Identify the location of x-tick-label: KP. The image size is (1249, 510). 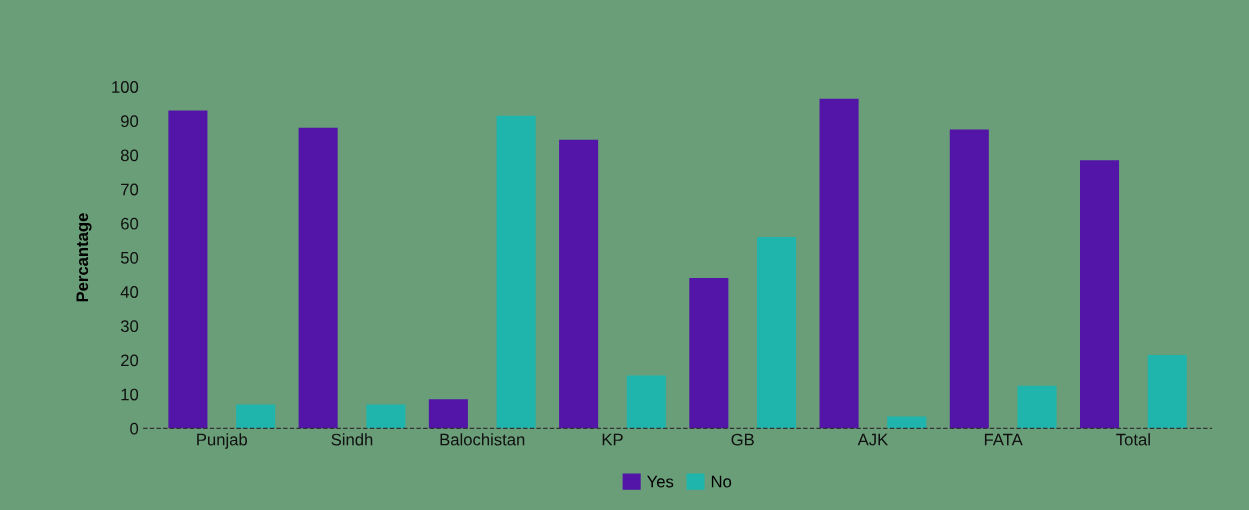
(612, 439).